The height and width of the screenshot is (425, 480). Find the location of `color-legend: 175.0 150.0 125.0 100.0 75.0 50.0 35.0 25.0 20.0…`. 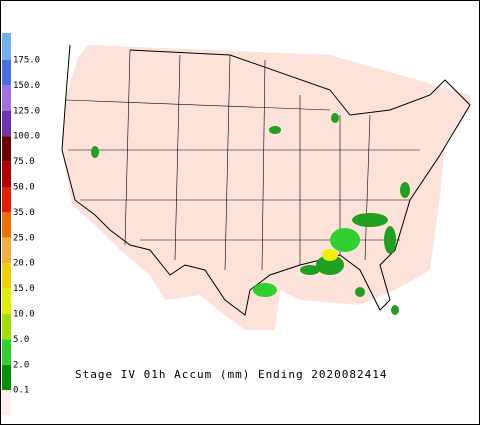

color-legend: 175.0 150.0 125.0 100.0 75.0 50.0 35.0 25.0 20.0… is located at coordinates (21, 224).